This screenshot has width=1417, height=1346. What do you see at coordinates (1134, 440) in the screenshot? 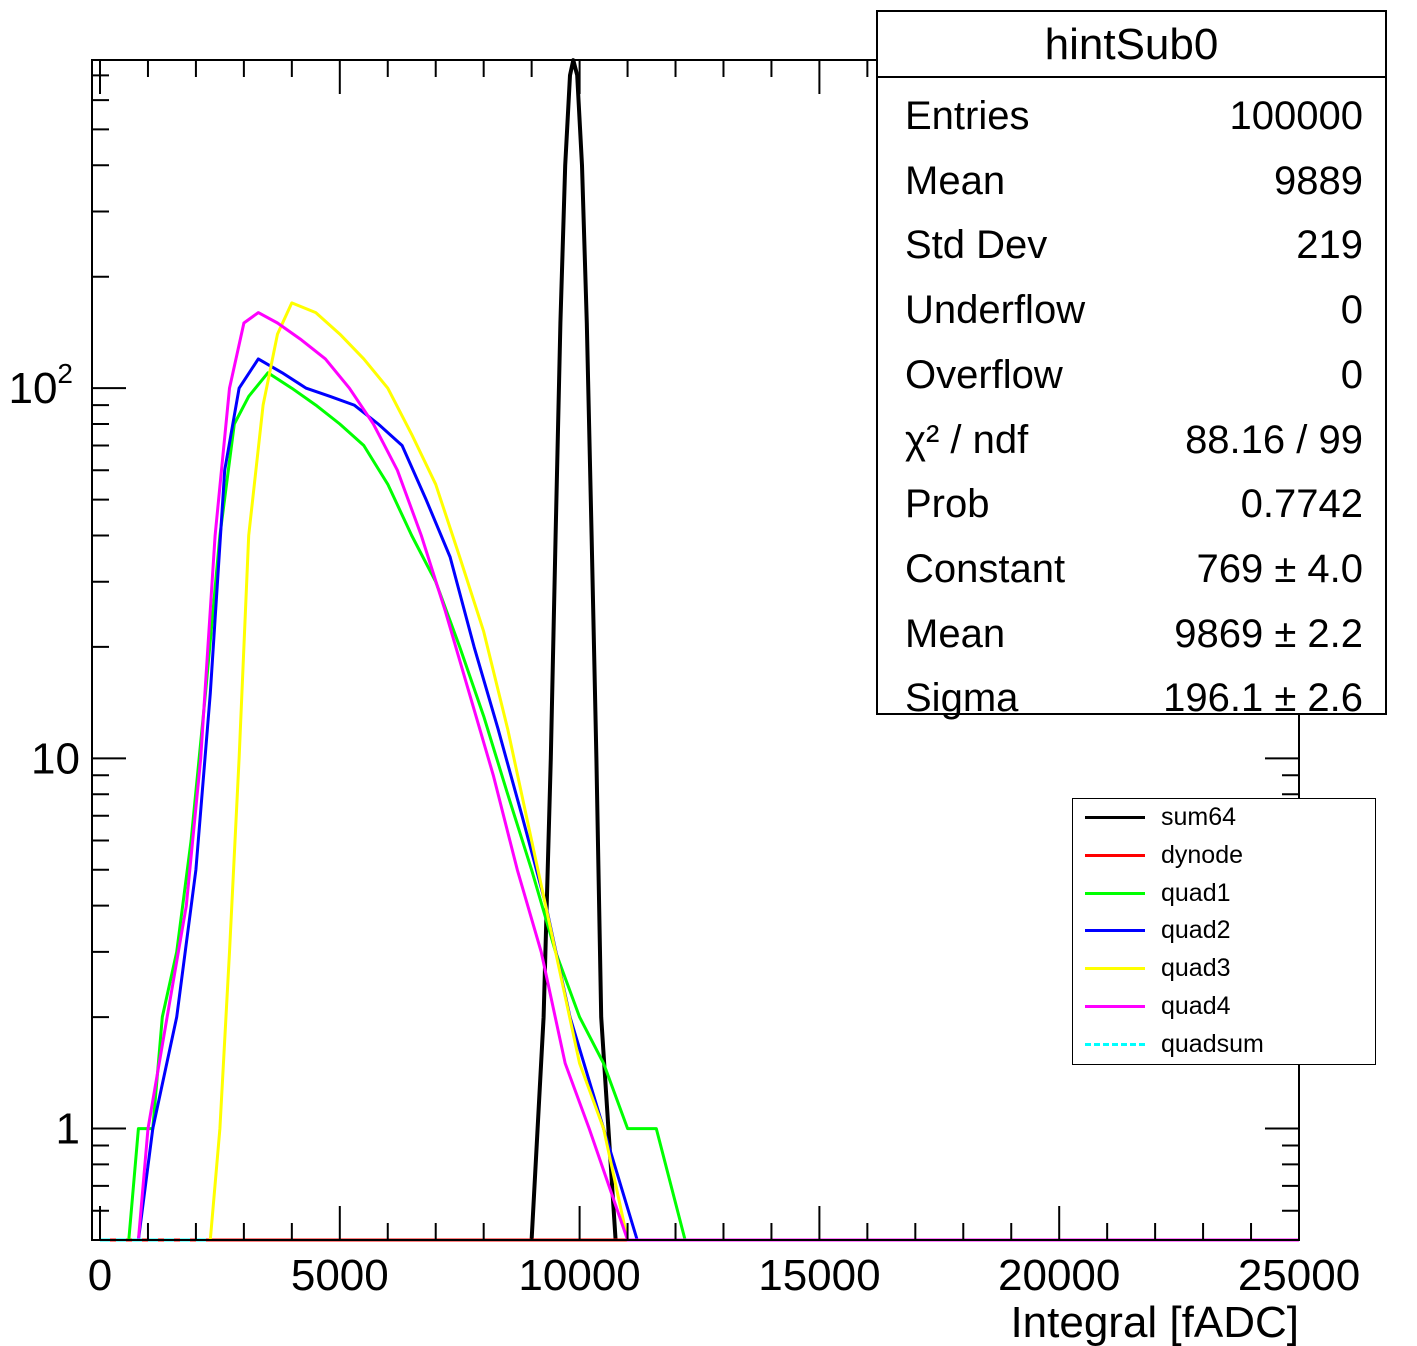
I see `stats-row: χ² / ndf 88.16 / 99` at bounding box center [1134, 440].